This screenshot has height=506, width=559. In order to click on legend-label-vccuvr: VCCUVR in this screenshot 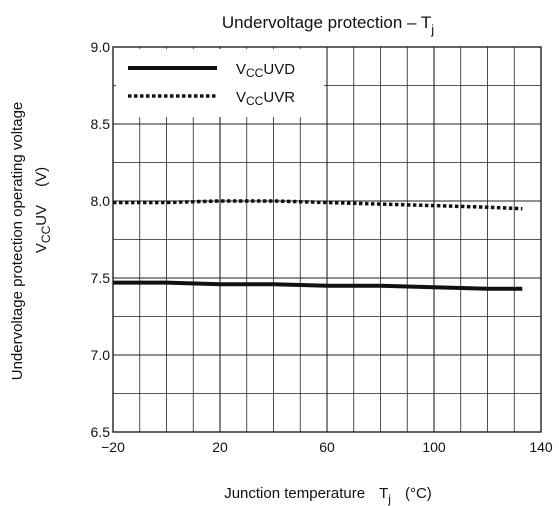, I will do `click(265, 98)`.